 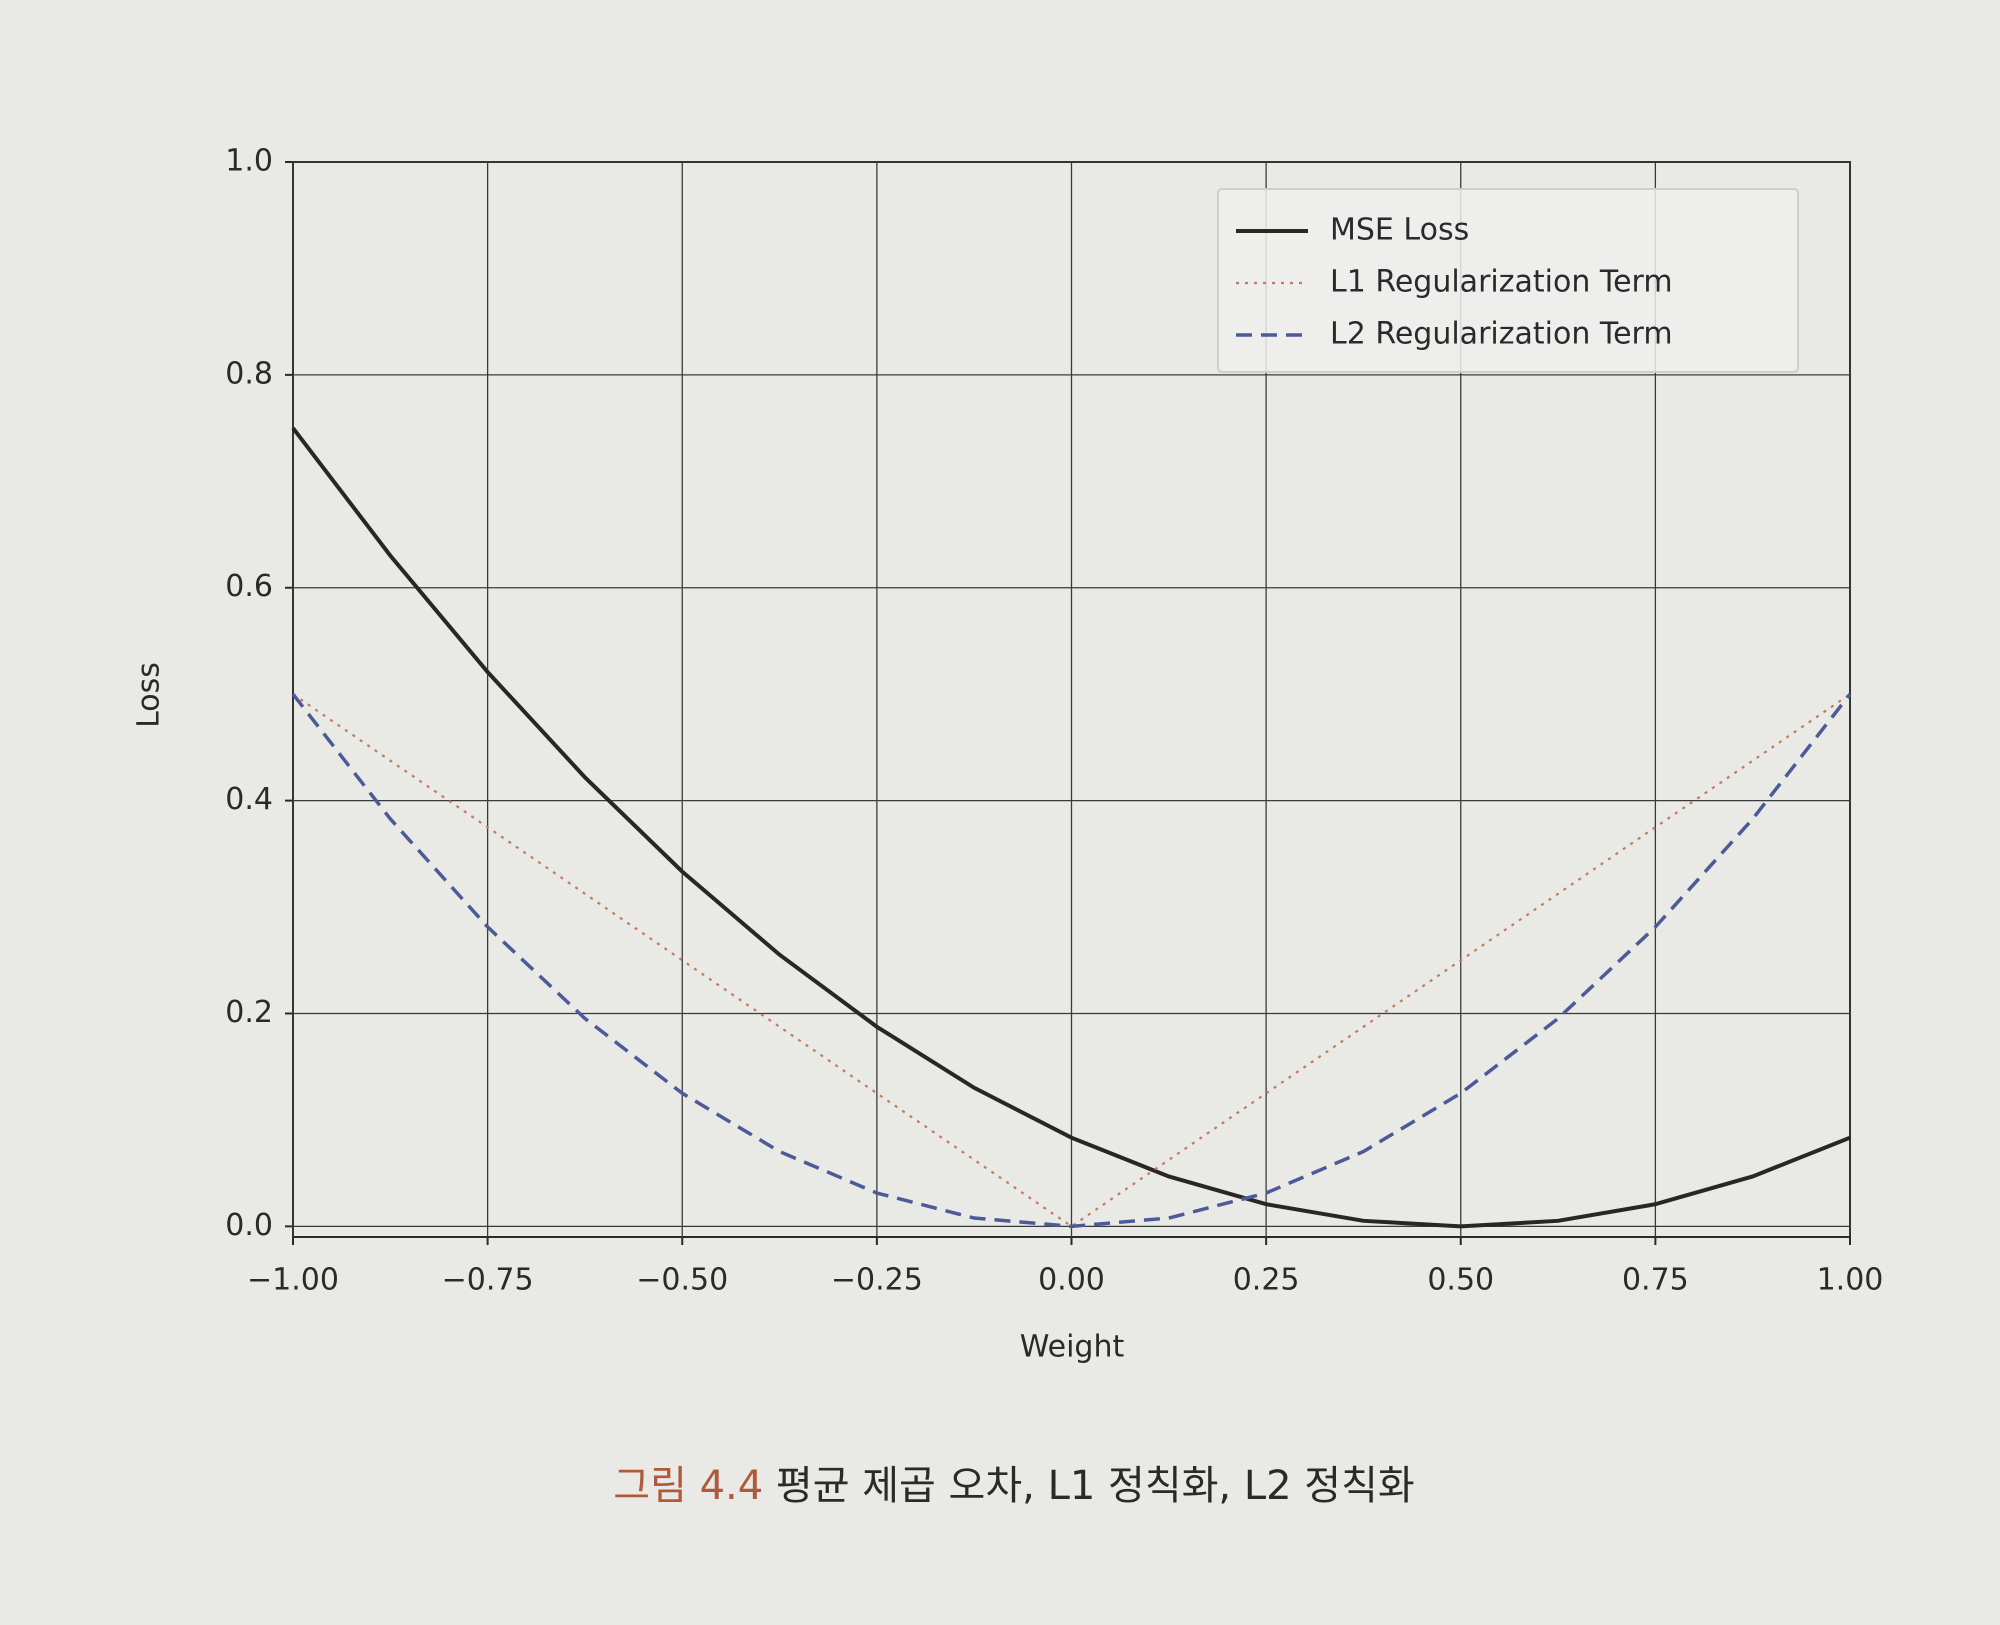 I want to click on y-tick-label: 0.6, so click(x=249, y=586).